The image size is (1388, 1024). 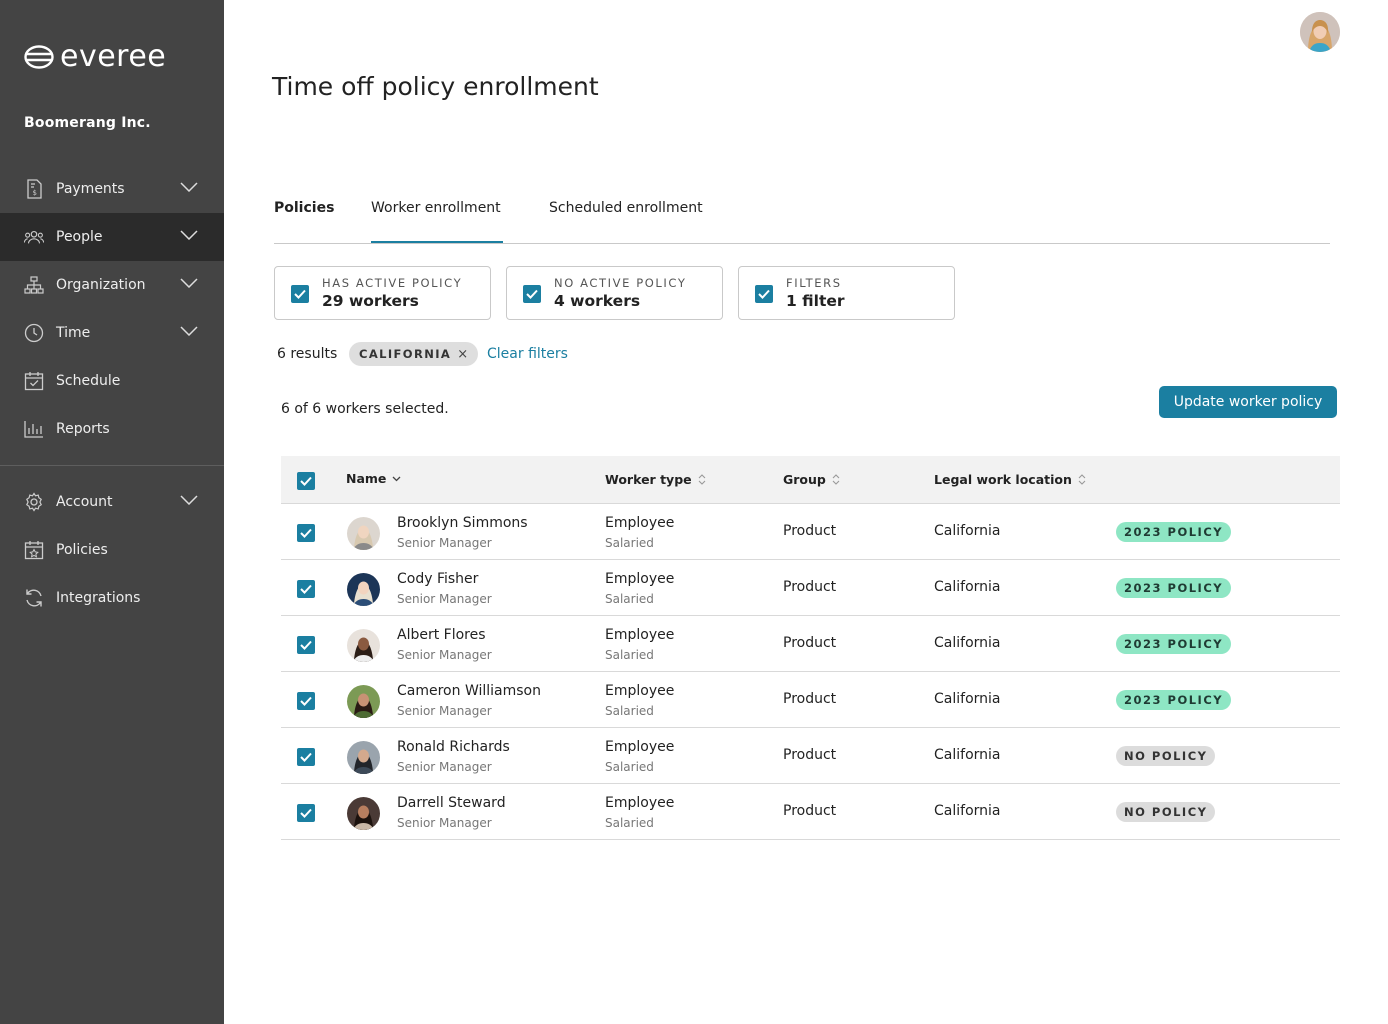 I want to click on sidebar-item-account: Account, so click(x=112, y=502).